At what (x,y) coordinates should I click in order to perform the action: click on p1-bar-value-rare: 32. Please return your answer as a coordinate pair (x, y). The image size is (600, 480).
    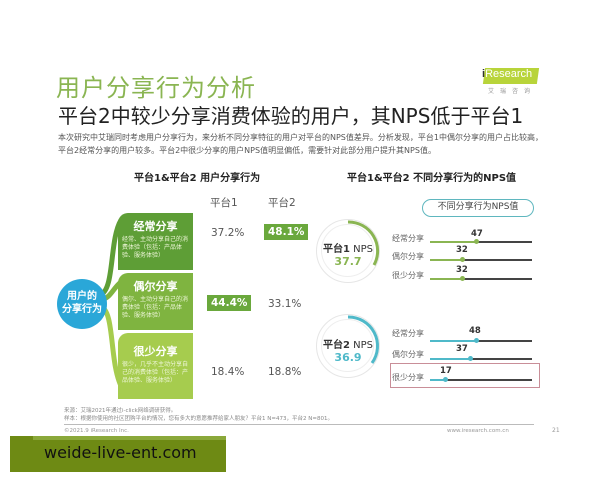
    Looking at the image, I should click on (462, 270).